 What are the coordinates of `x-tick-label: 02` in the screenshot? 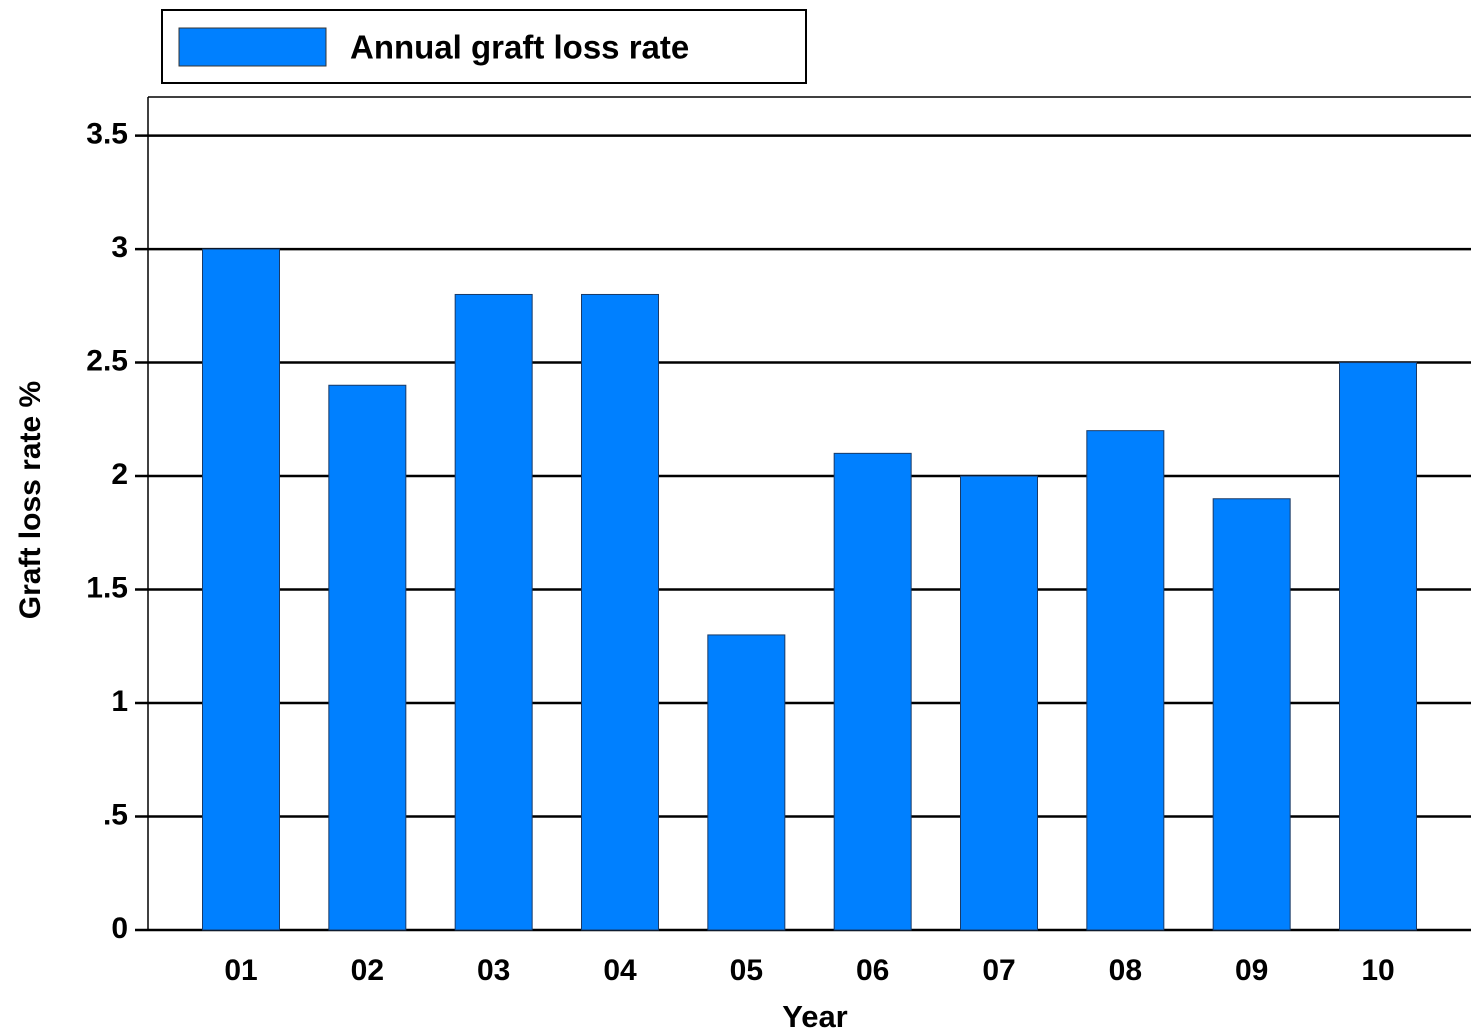 It's located at (367, 970).